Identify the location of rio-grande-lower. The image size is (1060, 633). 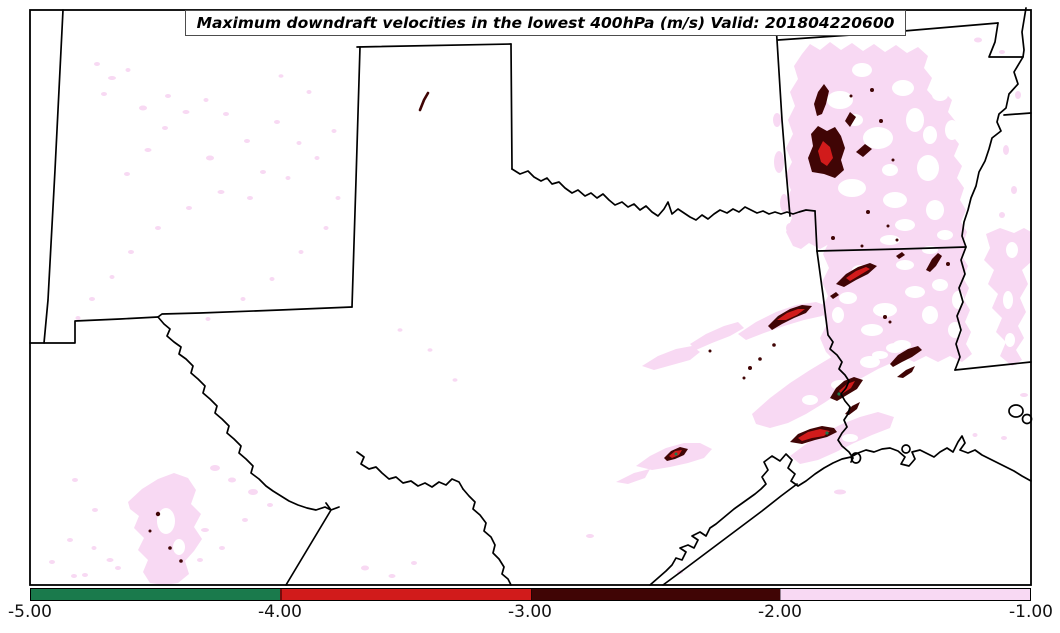
(487, 537).